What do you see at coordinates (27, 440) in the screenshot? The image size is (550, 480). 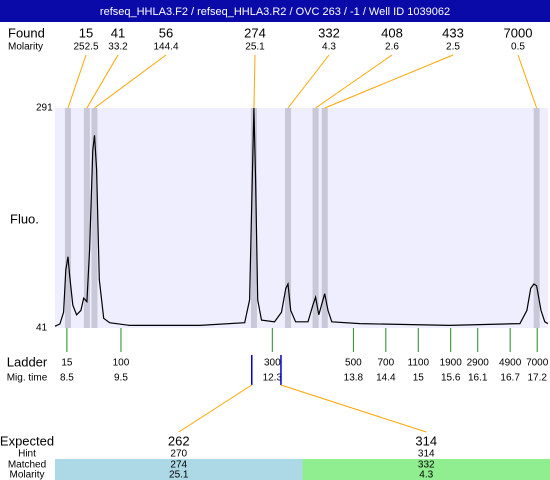 I see `expected-label: Expected` at bounding box center [27, 440].